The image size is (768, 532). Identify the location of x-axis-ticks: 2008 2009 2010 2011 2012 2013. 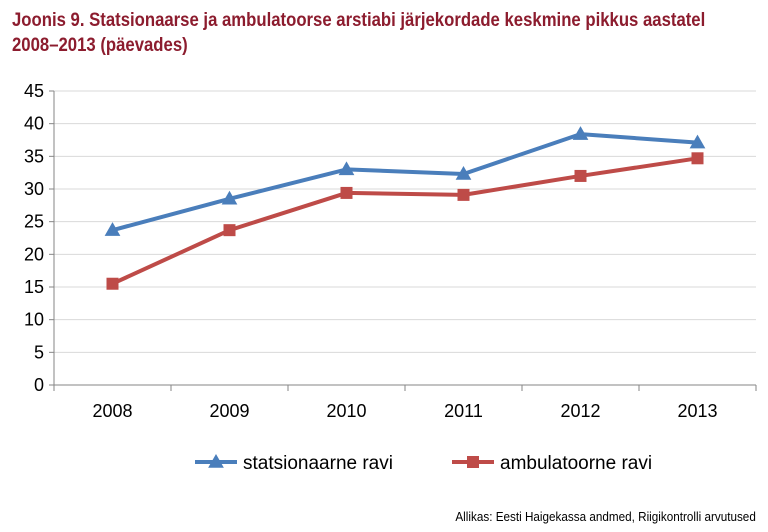
(404, 411).